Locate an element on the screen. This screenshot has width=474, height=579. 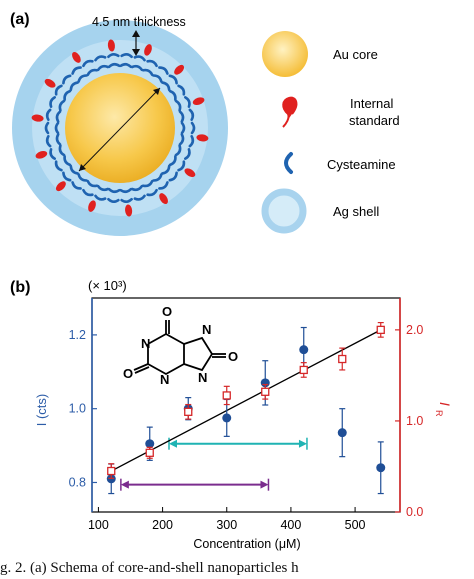
left-y-tick-label: 0.8 is located at coordinates (77, 482).